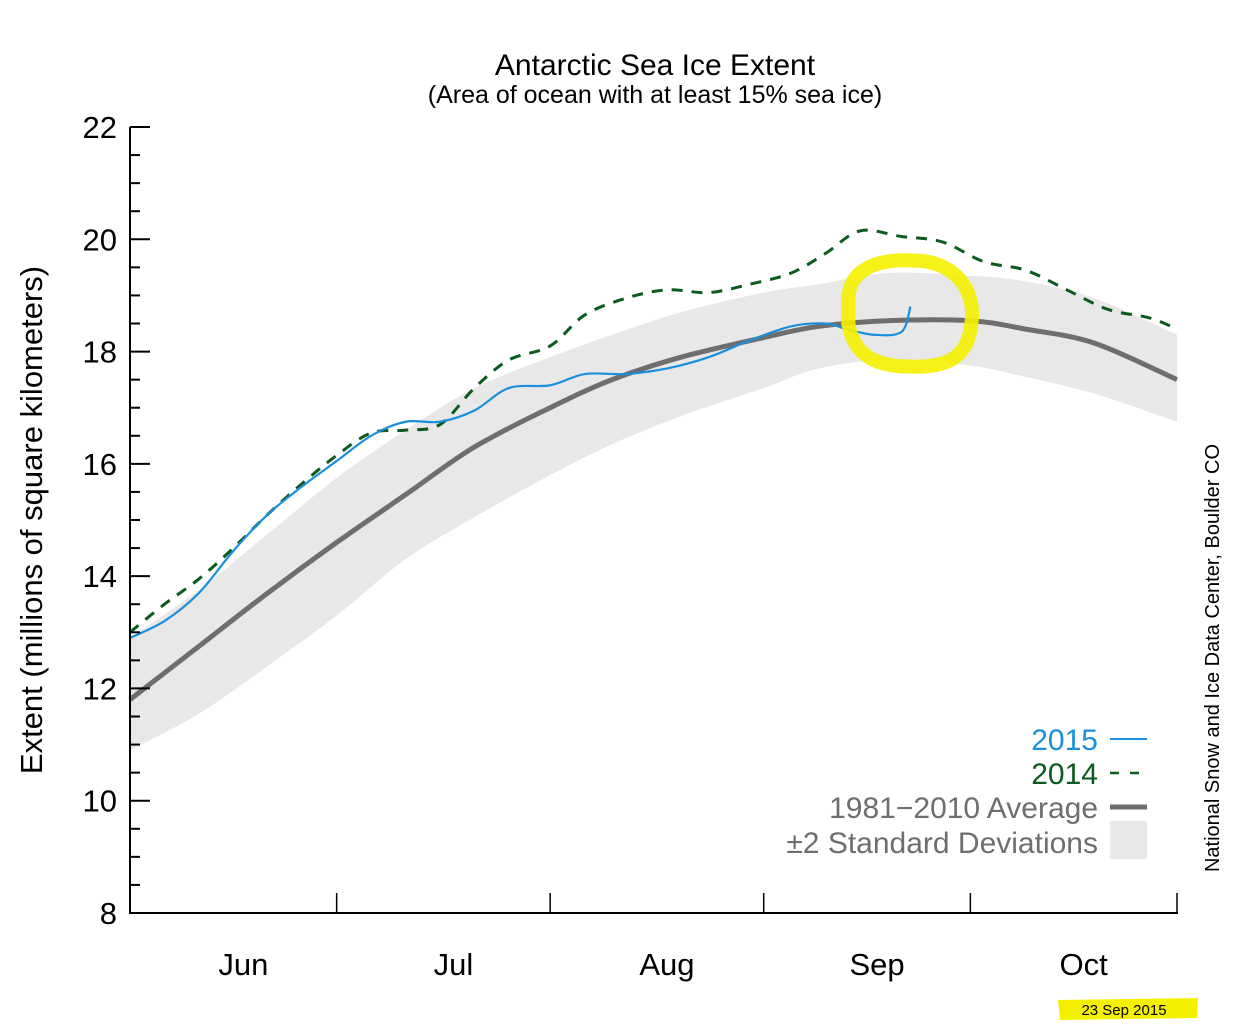  I want to click on date-stamp-text: 23 Sep 2015, so click(1123, 1010).